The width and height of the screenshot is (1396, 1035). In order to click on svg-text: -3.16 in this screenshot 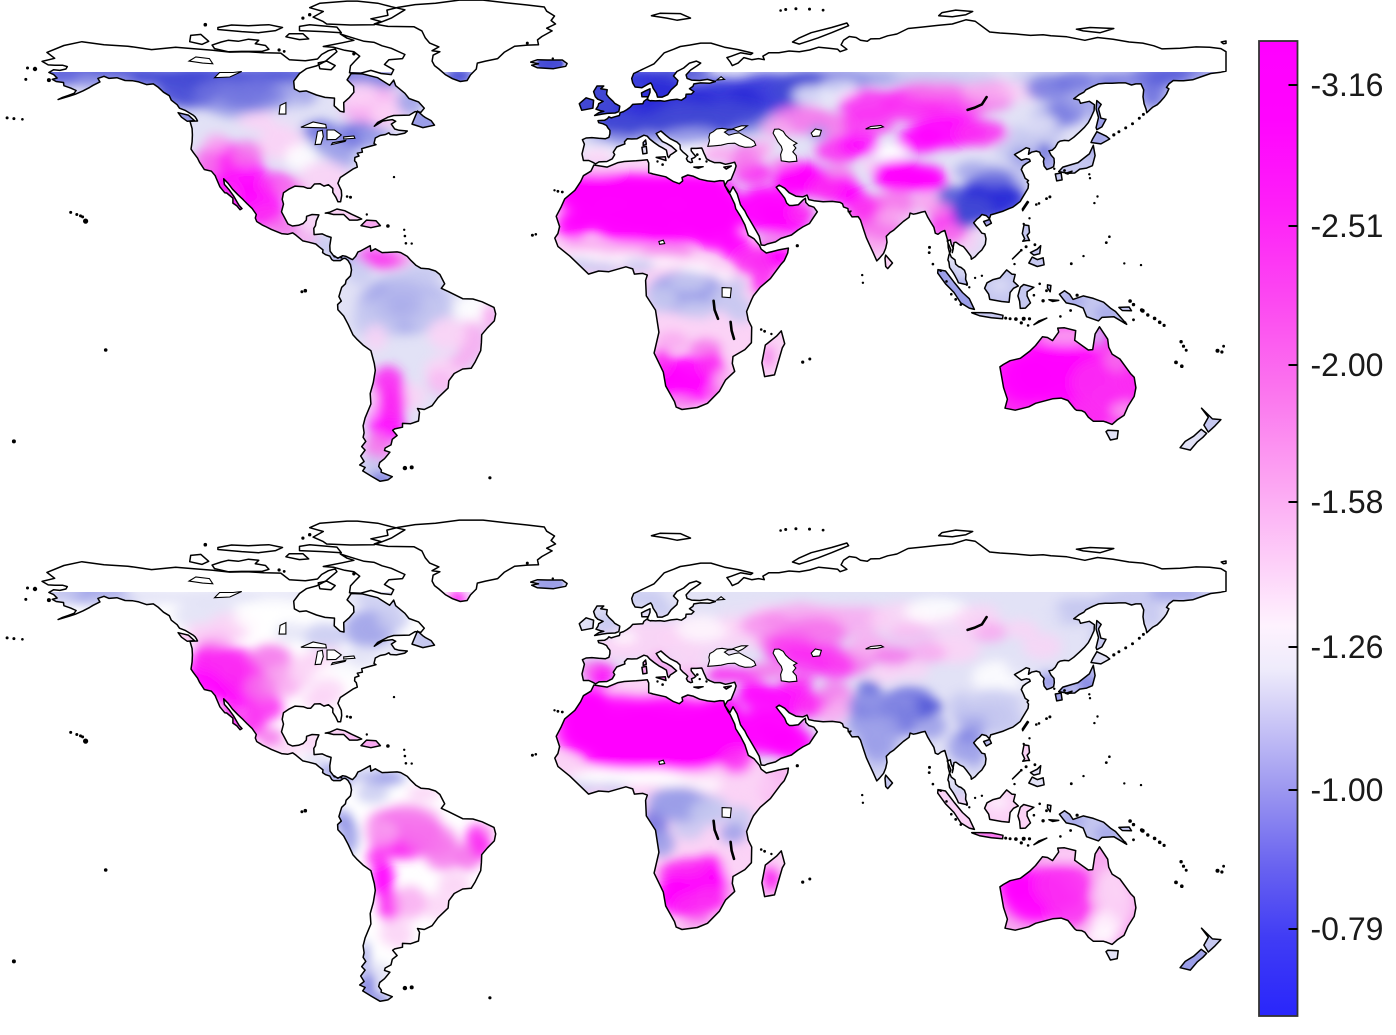, I will do `click(1347, 85)`.